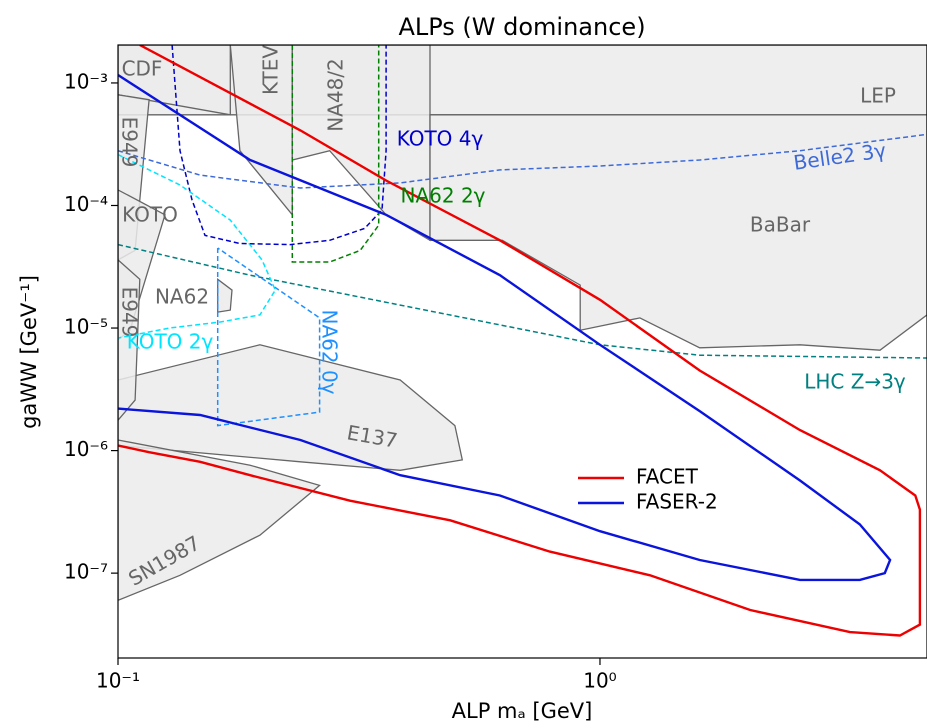  What do you see at coordinates (170, 342) in the screenshot?
I see `curve-label: KOTO 2γ` at bounding box center [170, 342].